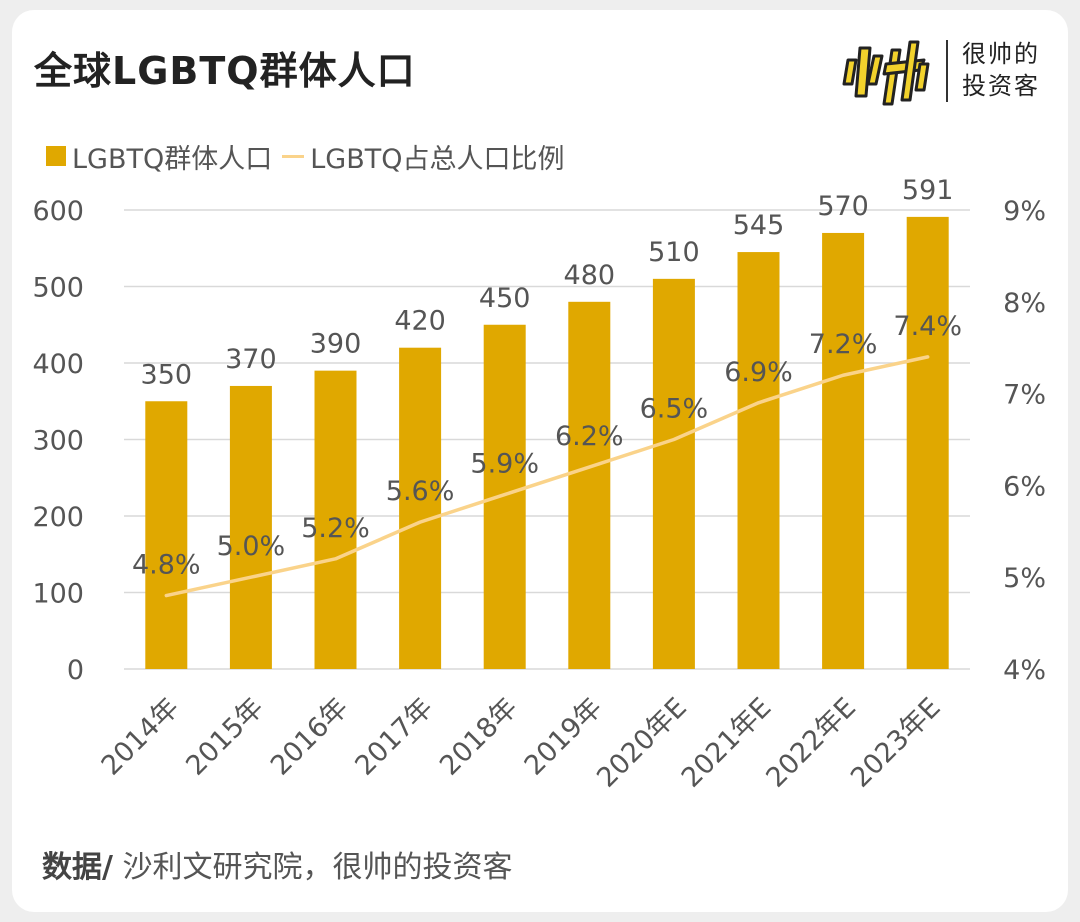 Image resolution: width=1080 pixels, height=922 pixels. Describe the element at coordinates (896, 743) in the screenshot. I see `x-tick-label: 2023年E` at that location.